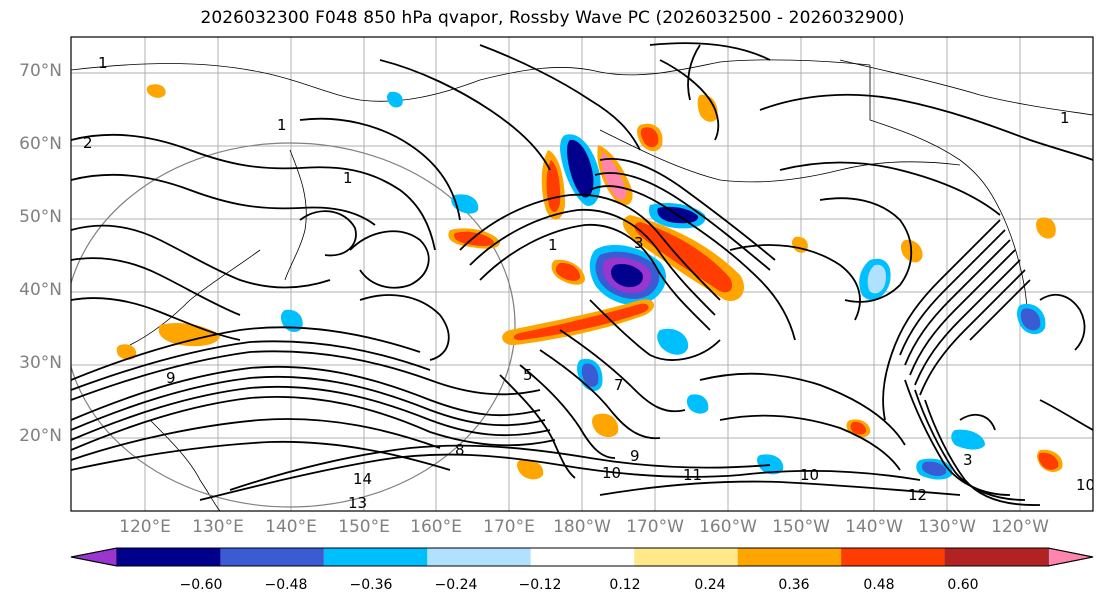 The width and height of the screenshot is (1105, 604). What do you see at coordinates (879, 585) in the screenshot?
I see `colorbar-tick-label: 0.48` at bounding box center [879, 585].